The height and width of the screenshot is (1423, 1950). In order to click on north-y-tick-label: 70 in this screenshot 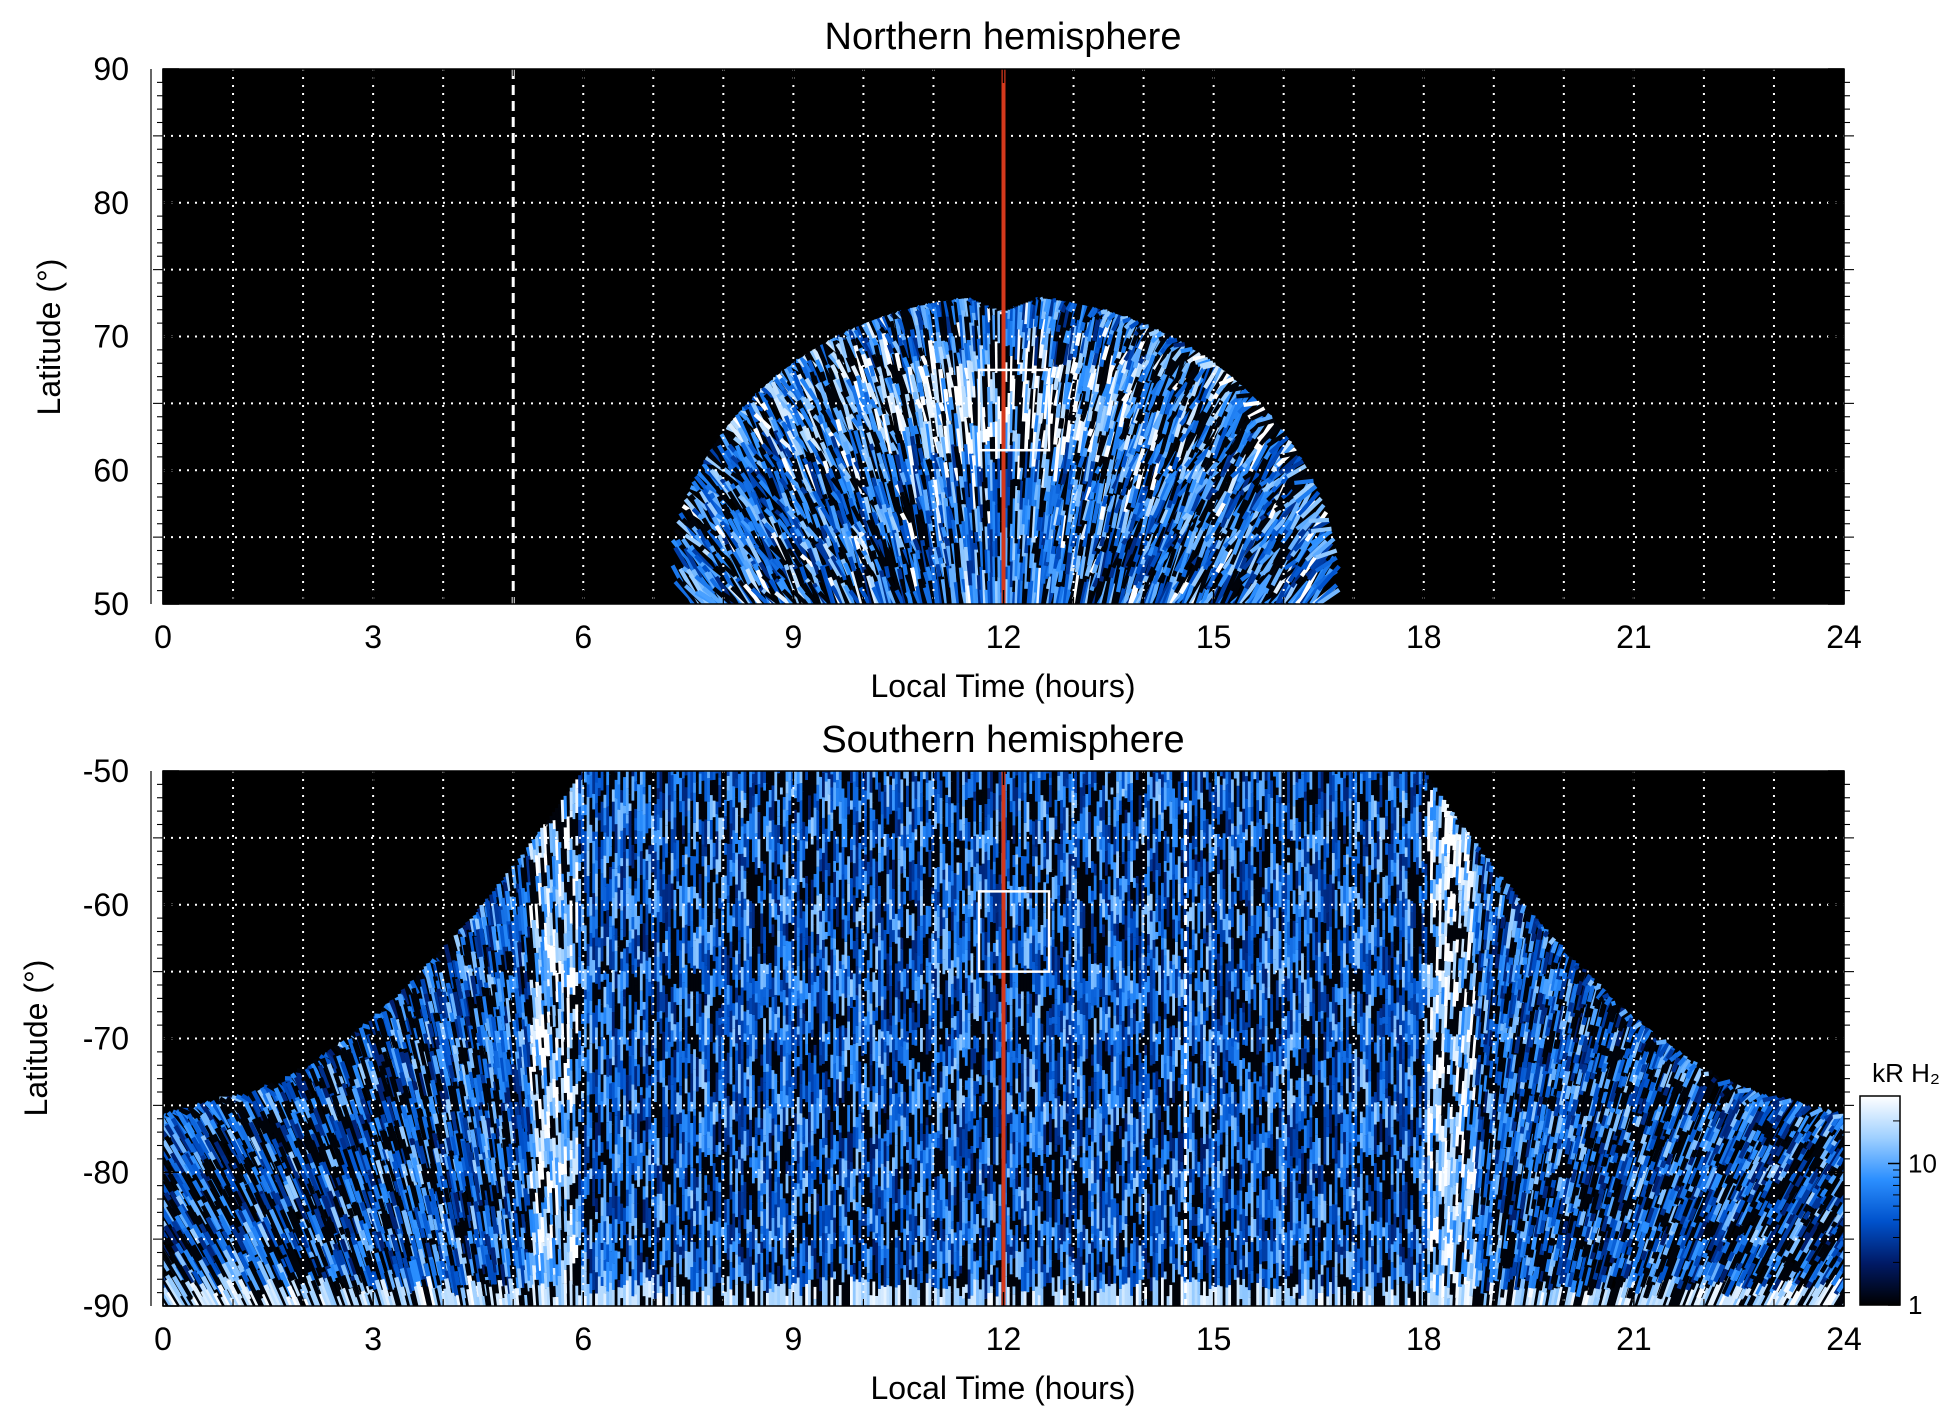, I will do `click(111, 337)`.